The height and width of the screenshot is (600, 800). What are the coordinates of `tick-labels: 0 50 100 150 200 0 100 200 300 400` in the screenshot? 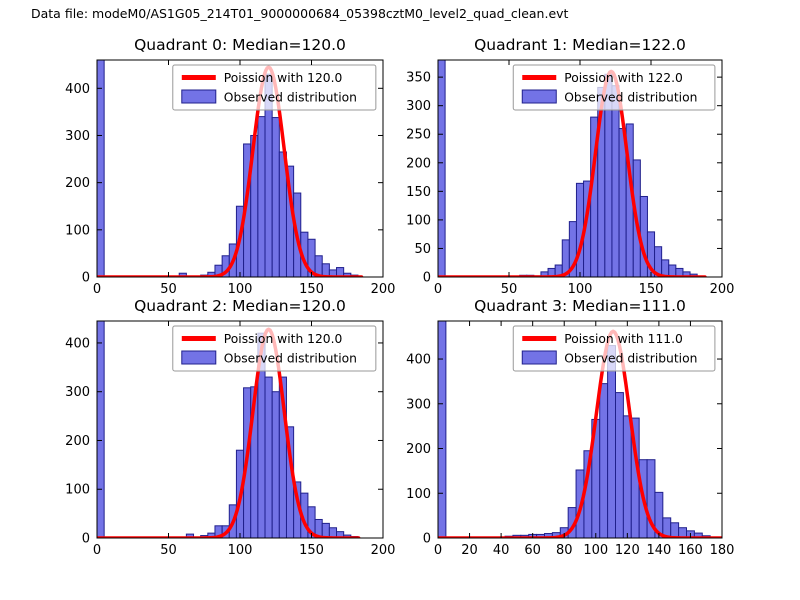 It's located at (230, 189).